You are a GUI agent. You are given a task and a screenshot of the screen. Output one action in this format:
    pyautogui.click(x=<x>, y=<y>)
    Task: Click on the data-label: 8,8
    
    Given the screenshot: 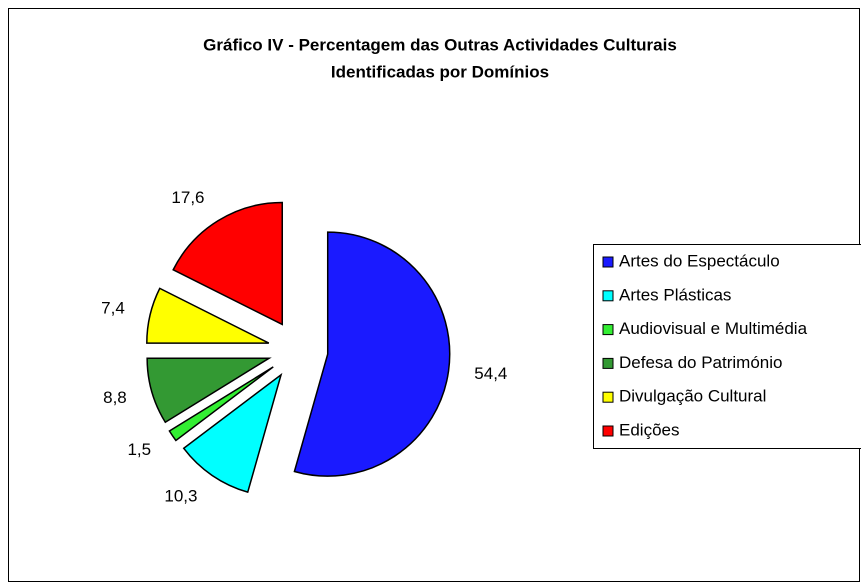 What is the action you would take?
    pyautogui.click(x=115, y=397)
    